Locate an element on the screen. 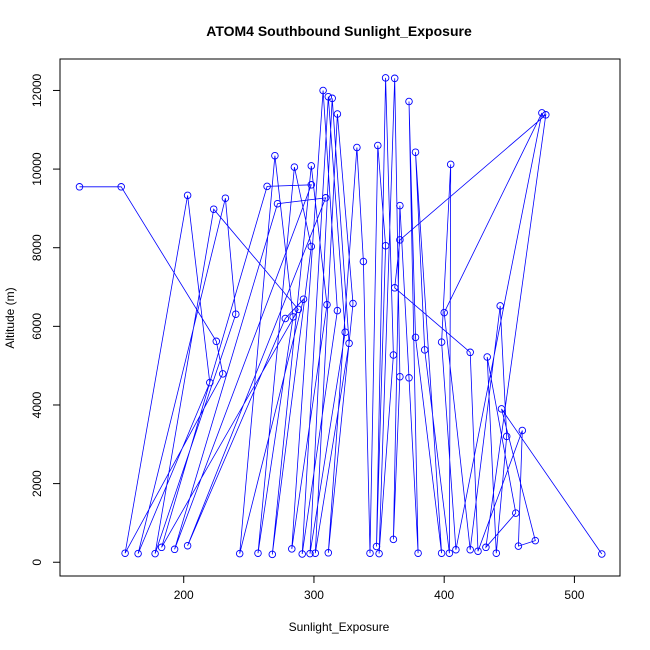 The image size is (650, 650). x-tick-label: 200 is located at coordinates (184, 595).